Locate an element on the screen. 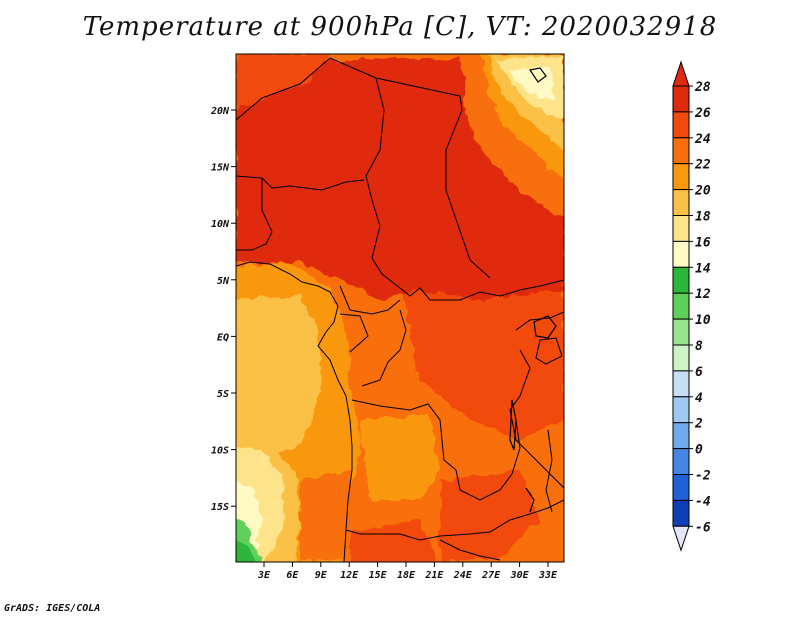 This screenshot has height=618, width=800. colorbar-label: 24 is located at coordinates (702, 139).